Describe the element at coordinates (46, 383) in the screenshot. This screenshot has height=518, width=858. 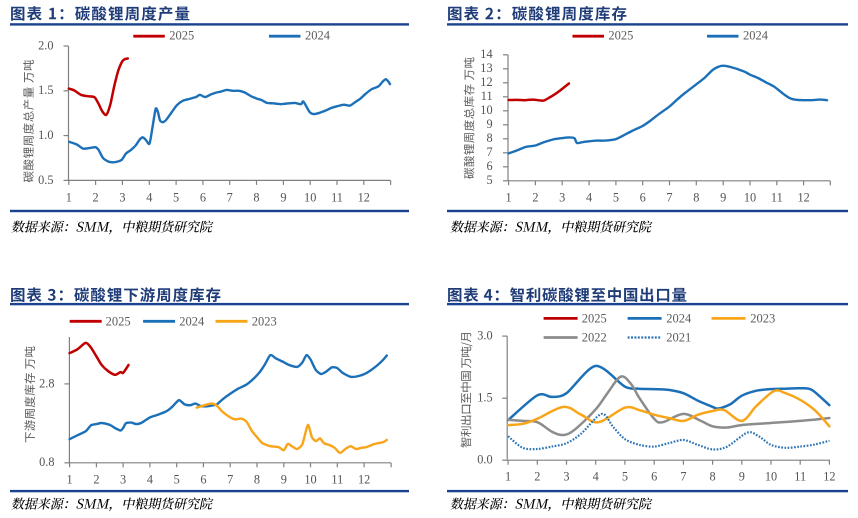
I see `svg-text: 2.8` at that location.